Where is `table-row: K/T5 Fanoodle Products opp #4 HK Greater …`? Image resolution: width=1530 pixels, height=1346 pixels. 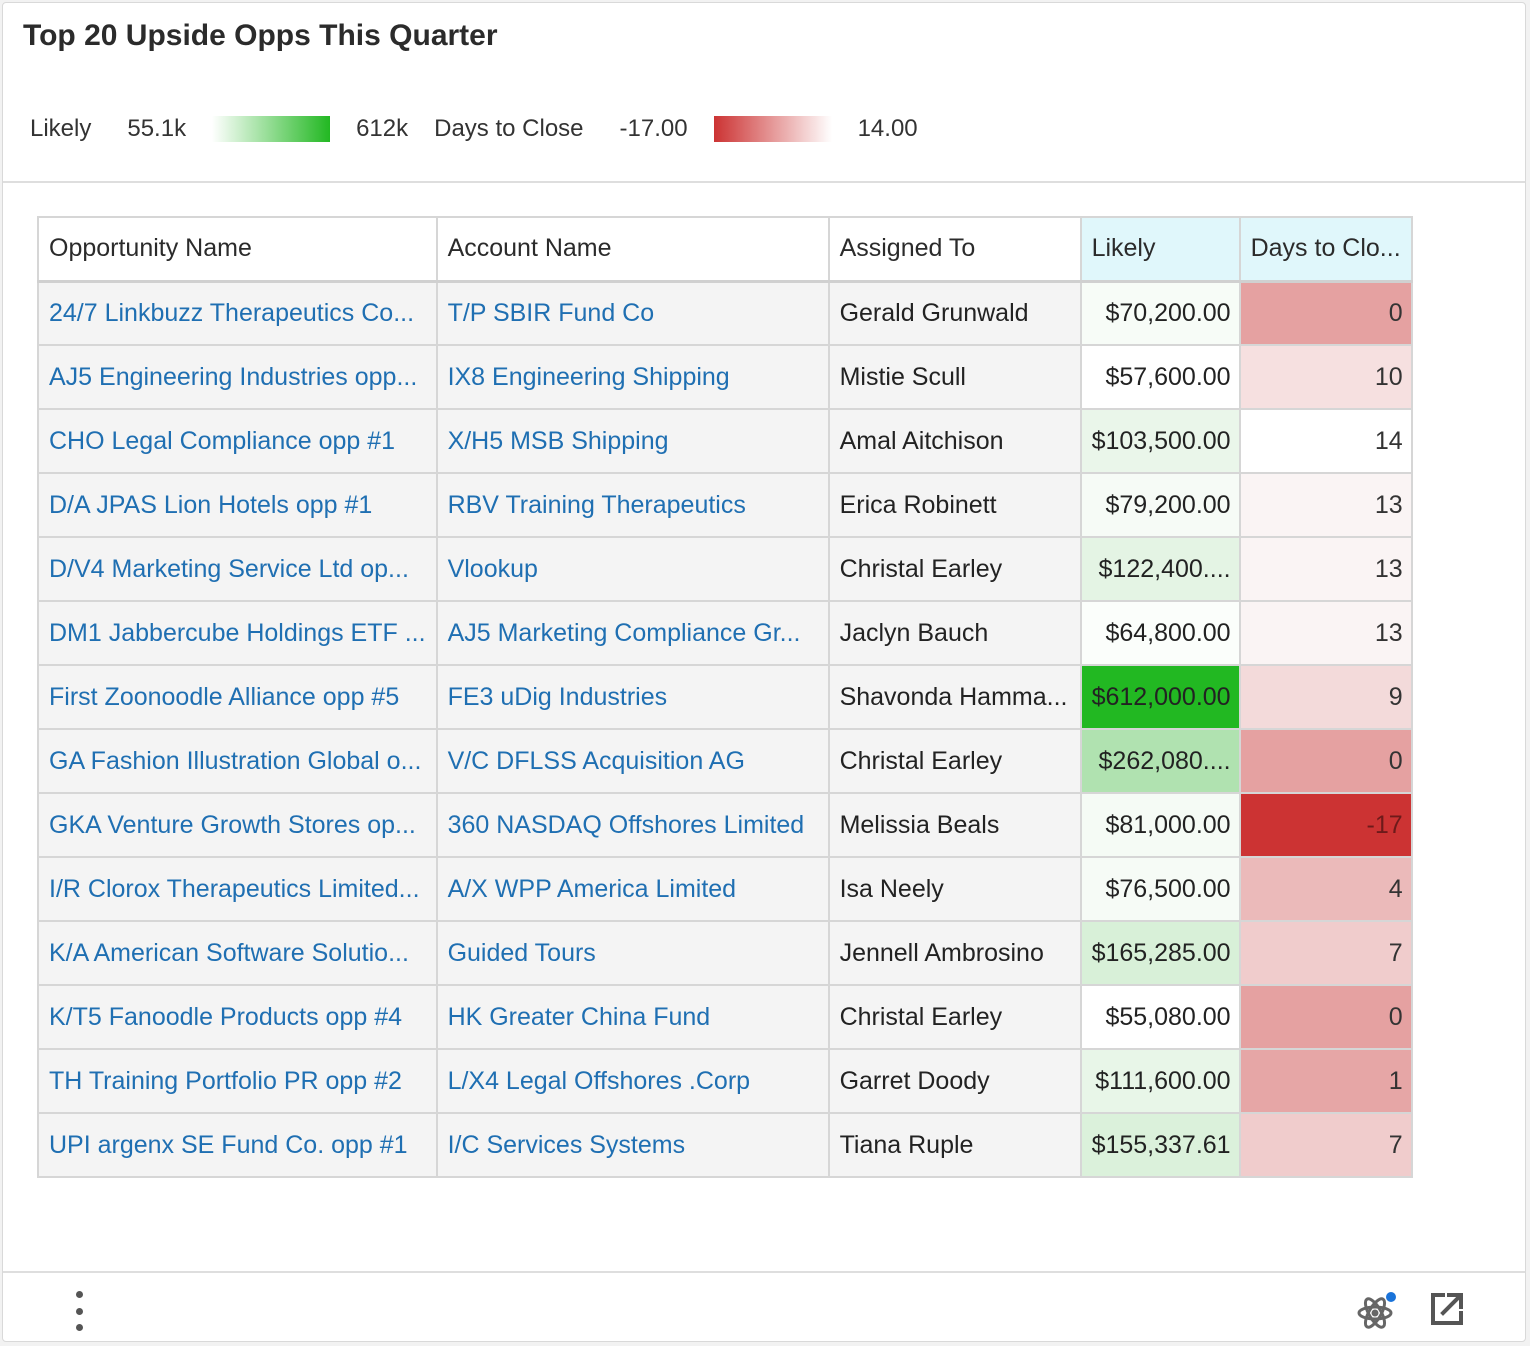 table-row: K/T5 Fanoodle Products opp #4 HK Greater … is located at coordinates (725, 1017).